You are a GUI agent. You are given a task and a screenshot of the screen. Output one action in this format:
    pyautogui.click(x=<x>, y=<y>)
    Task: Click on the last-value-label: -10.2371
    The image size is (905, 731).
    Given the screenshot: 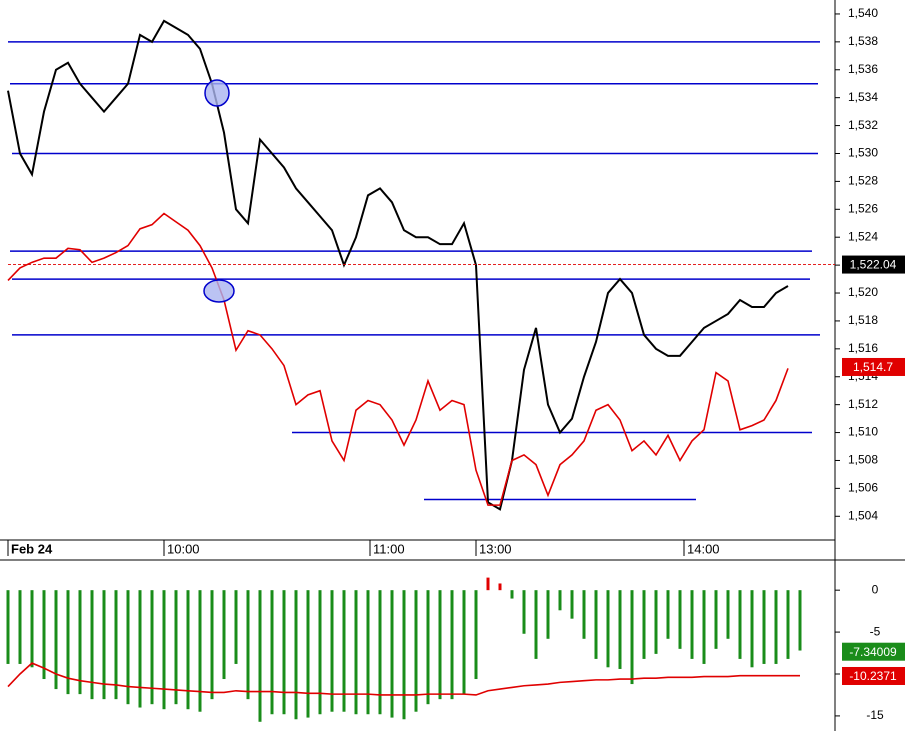 What is the action you would take?
    pyautogui.click(x=873, y=676)
    